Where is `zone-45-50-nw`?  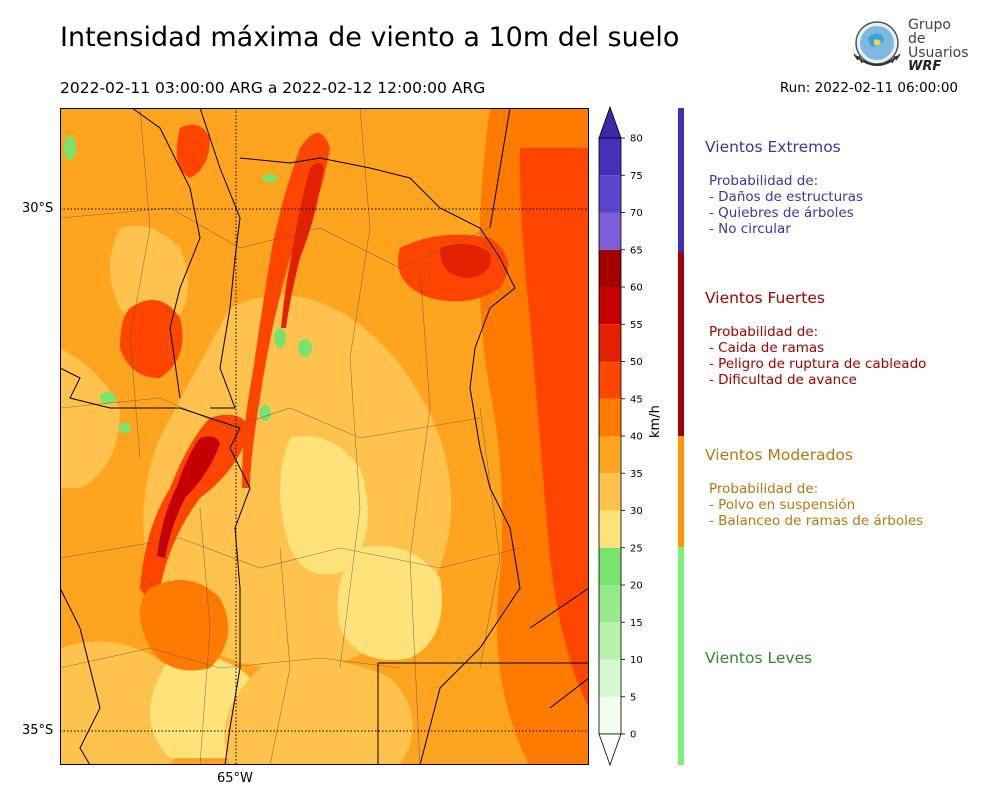
zone-45-50-nw is located at coordinates (151, 339).